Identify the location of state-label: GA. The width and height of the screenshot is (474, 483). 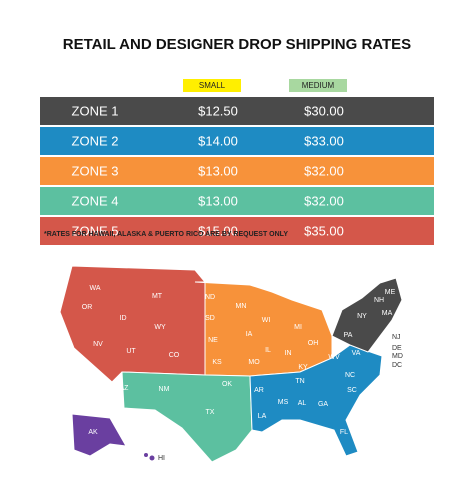
(323, 404).